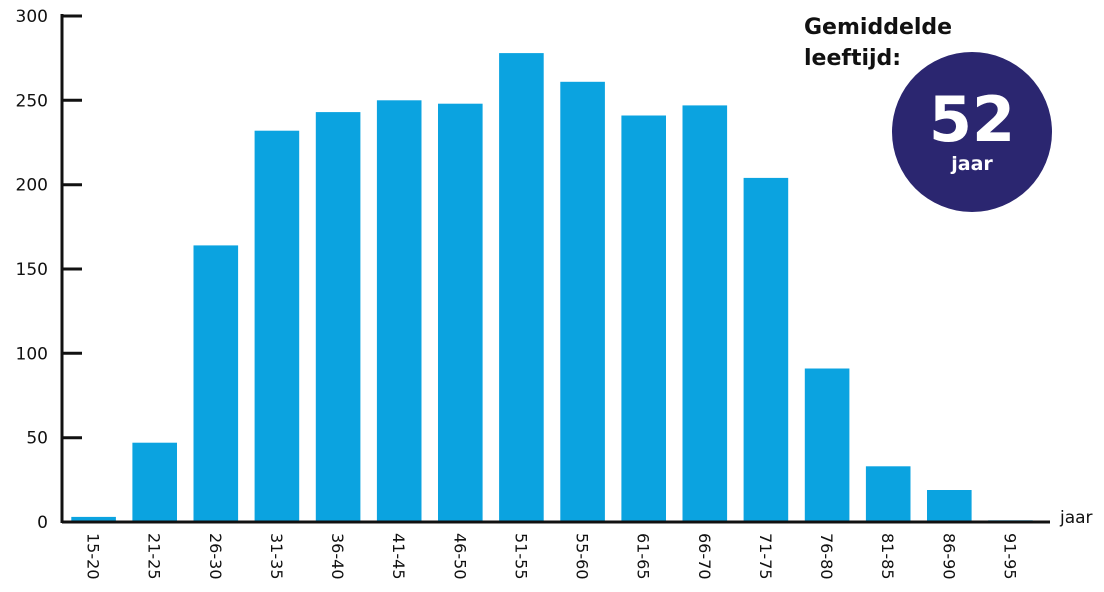  I want to click on average-age-title: Gemiddelde leeftijd:, so click(878, 43).